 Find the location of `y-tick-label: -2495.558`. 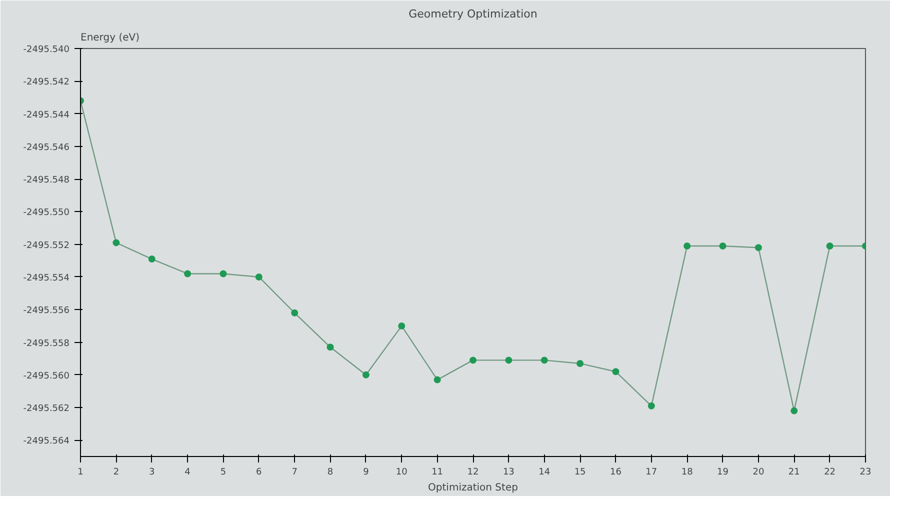

y-tick-label: -2495.558 is located at coordinates (46, 343).